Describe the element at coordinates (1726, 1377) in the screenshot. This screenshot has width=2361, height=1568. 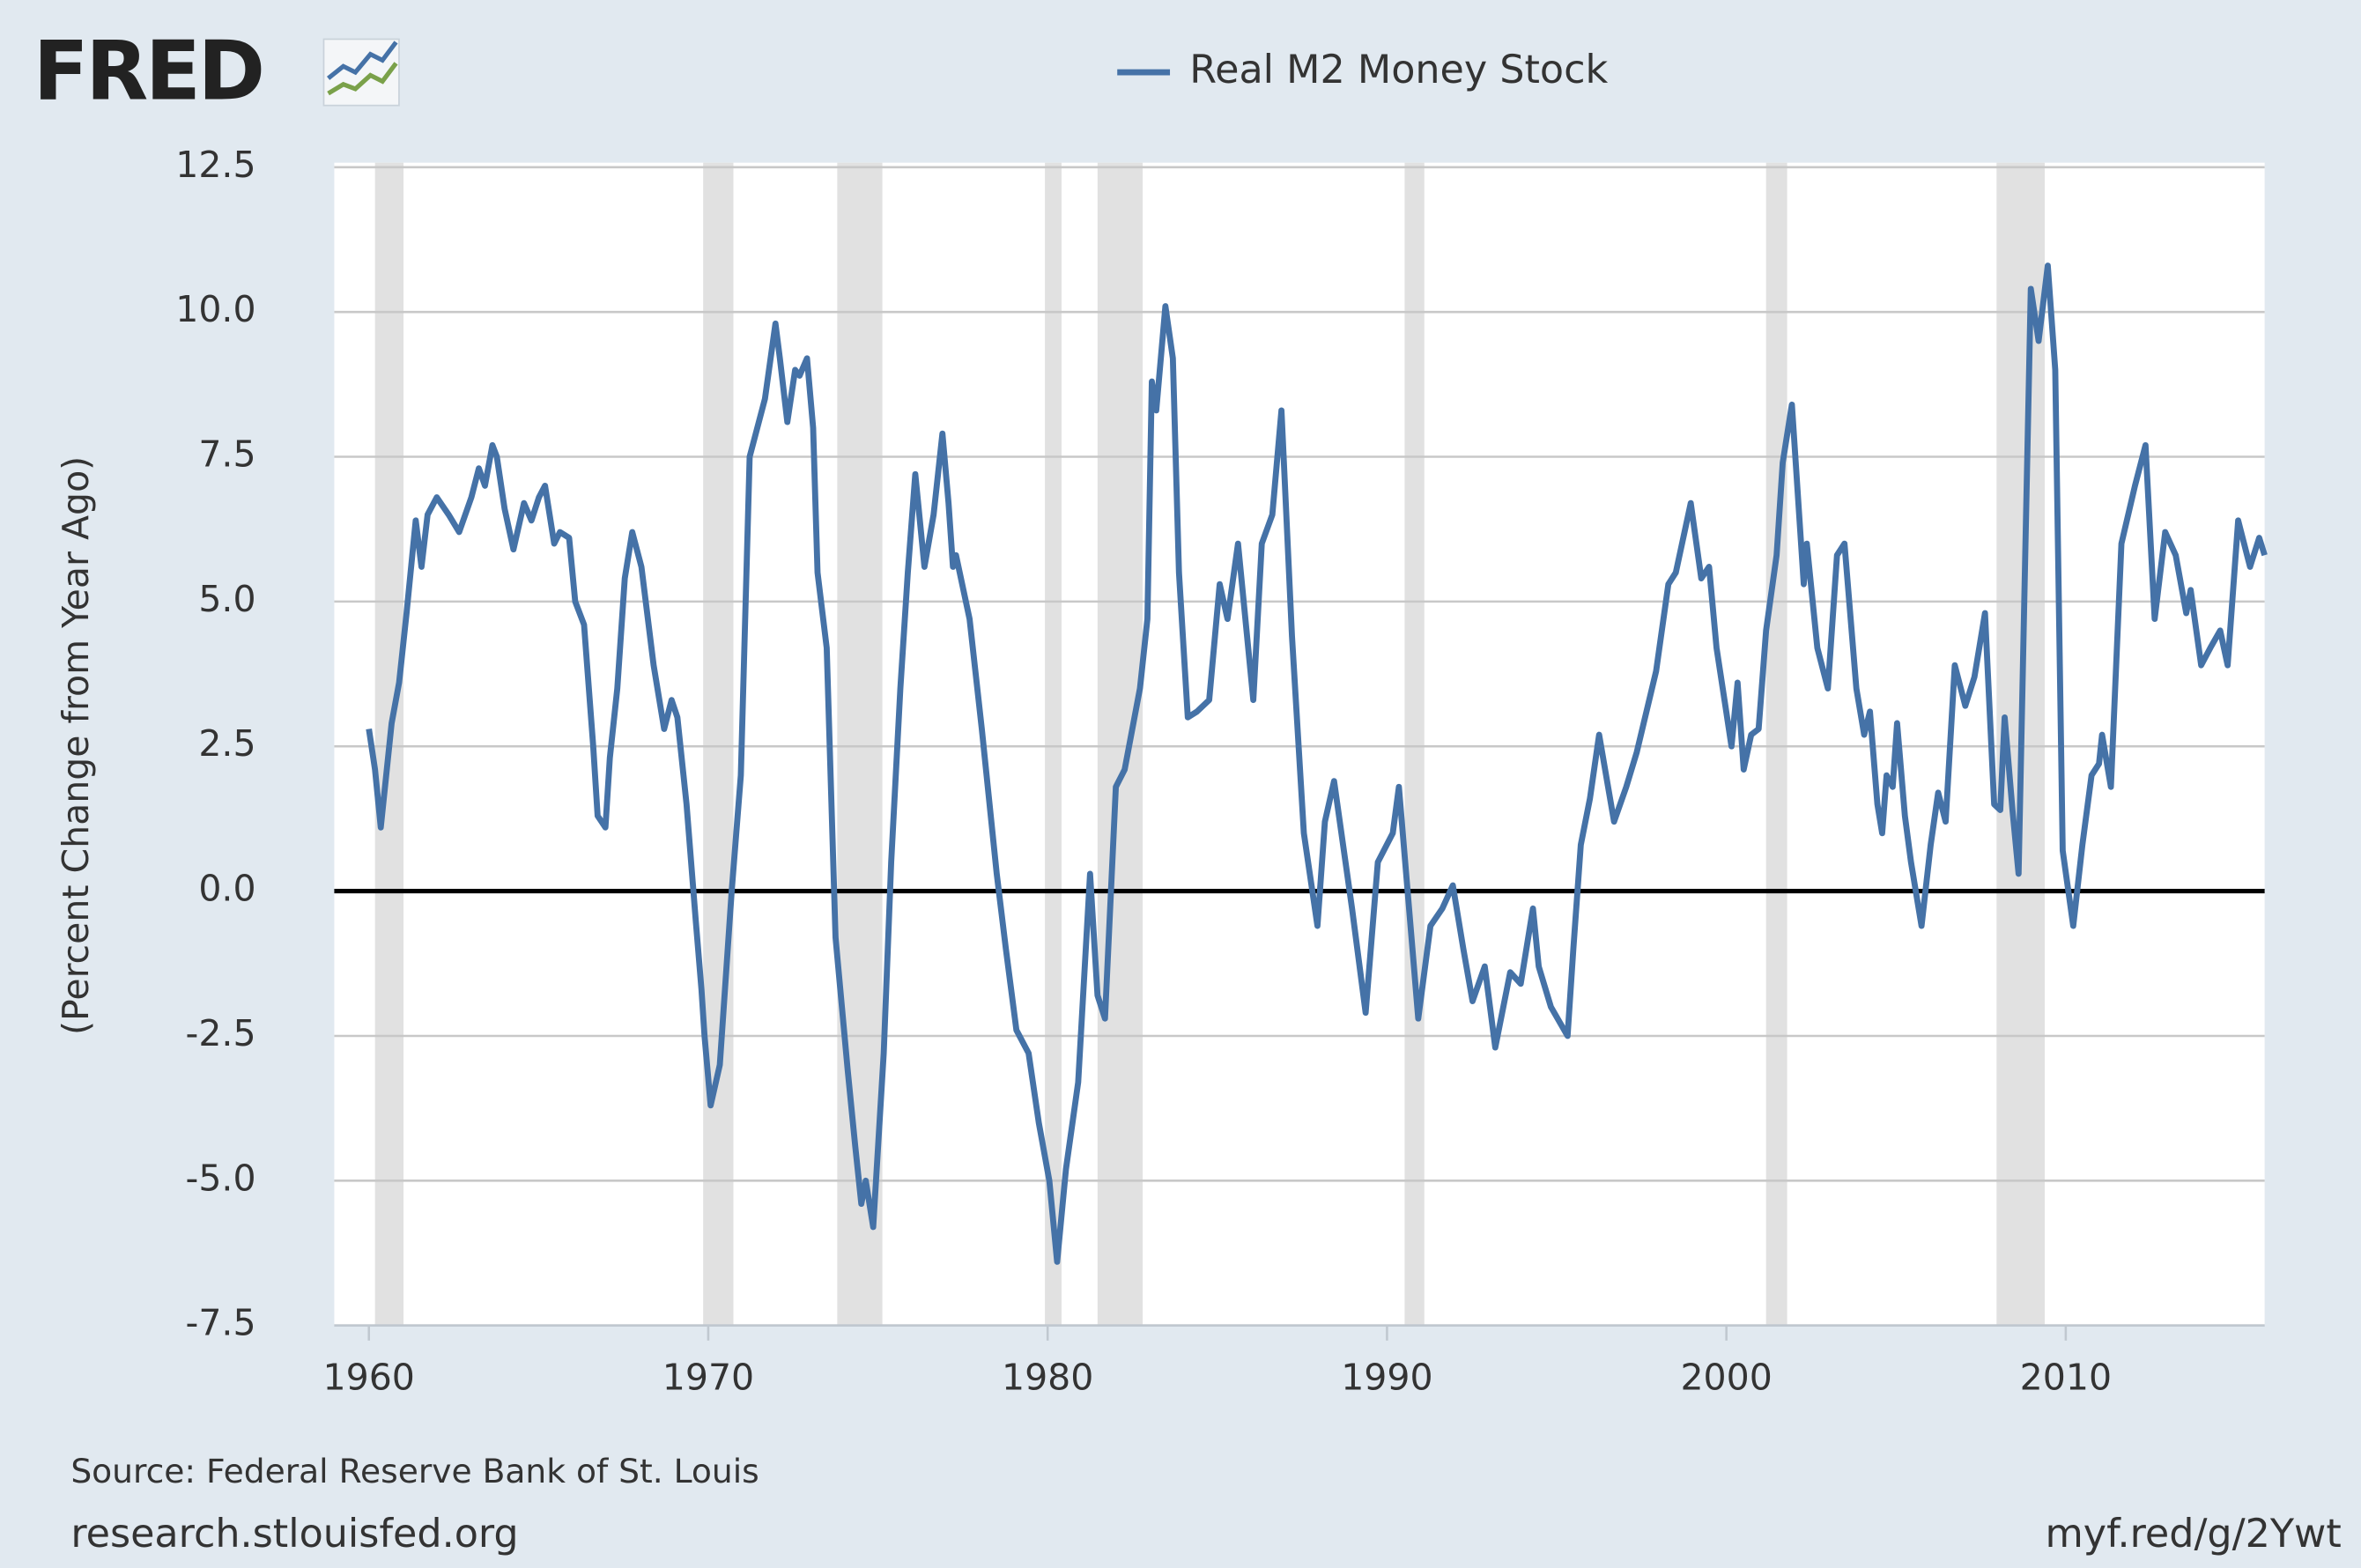
I see `x-tick-label: 2000` at that location.